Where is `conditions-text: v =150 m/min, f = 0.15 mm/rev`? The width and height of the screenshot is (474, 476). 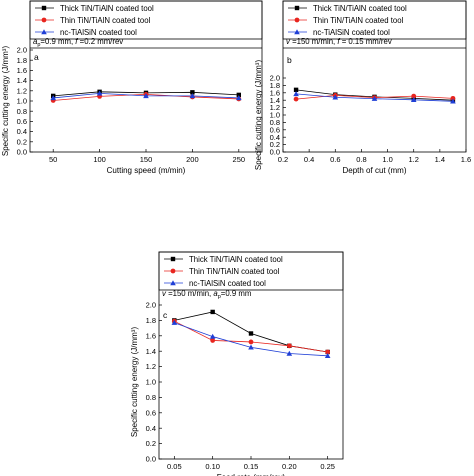
conditions-text: v =150 m/min, f = 0.15 mm/rev is located at coordinates (339, 41).